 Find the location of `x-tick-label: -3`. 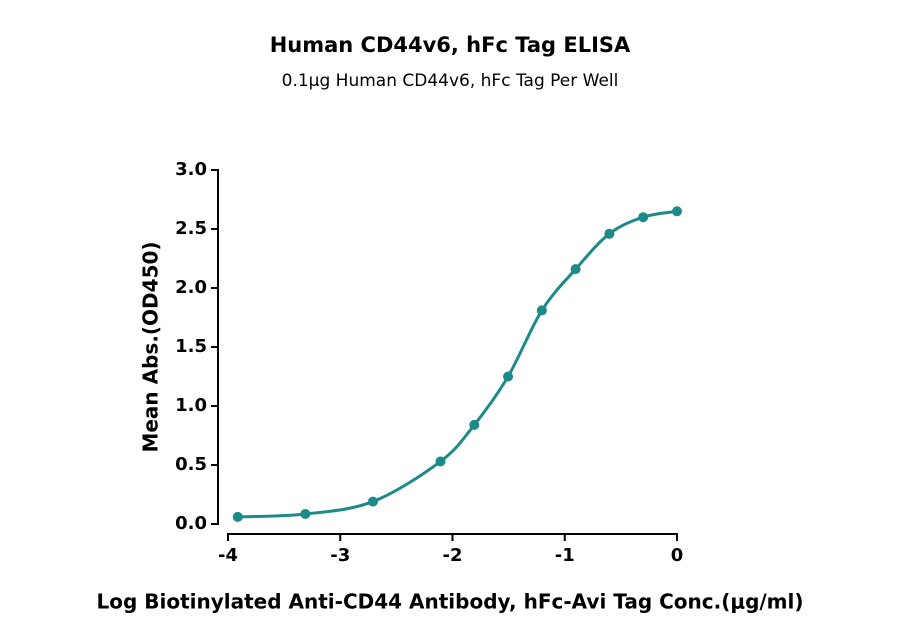

x-tick-label: -3 is located at coordinates (340, 555).